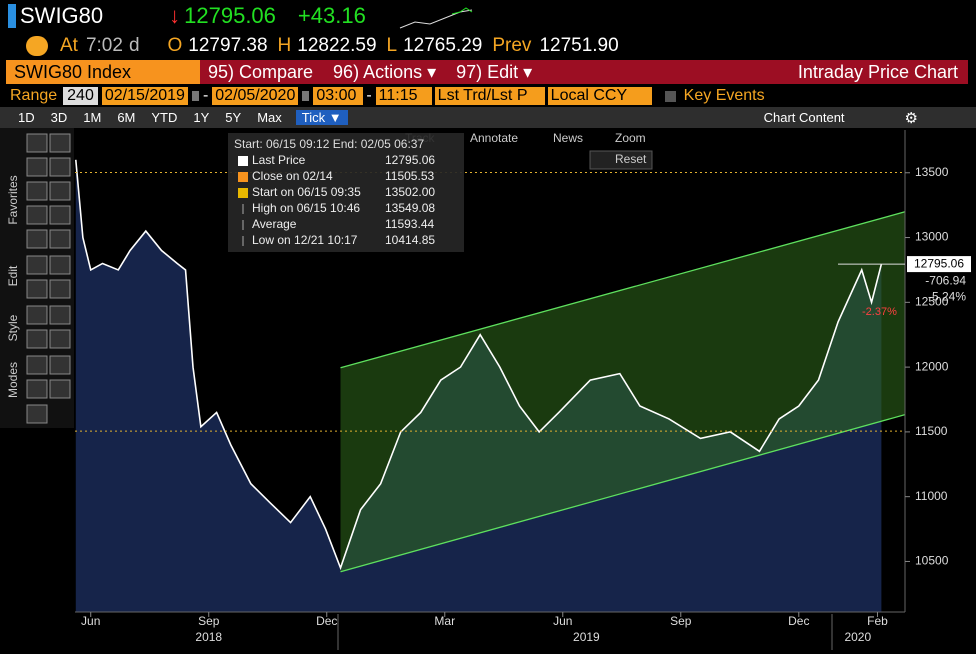 This screenshot has width=976, height=654. What do you see at coordinates (724, 95) in the screenshot?
I see `key-events: Key Events` at bounding box center [724, 95].